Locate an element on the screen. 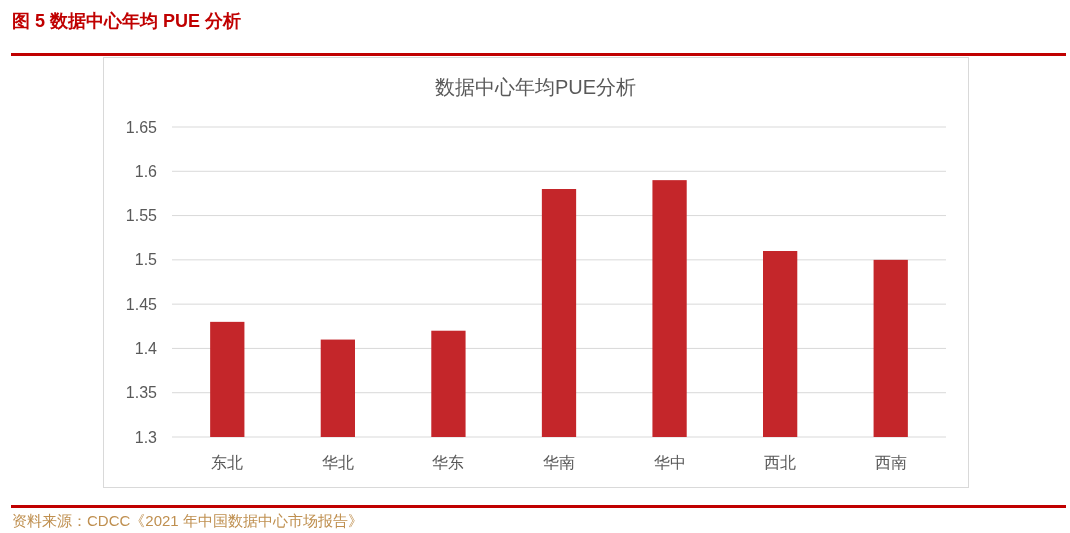  y-tick-label: 1.5 is located at coordinates (146, 260).